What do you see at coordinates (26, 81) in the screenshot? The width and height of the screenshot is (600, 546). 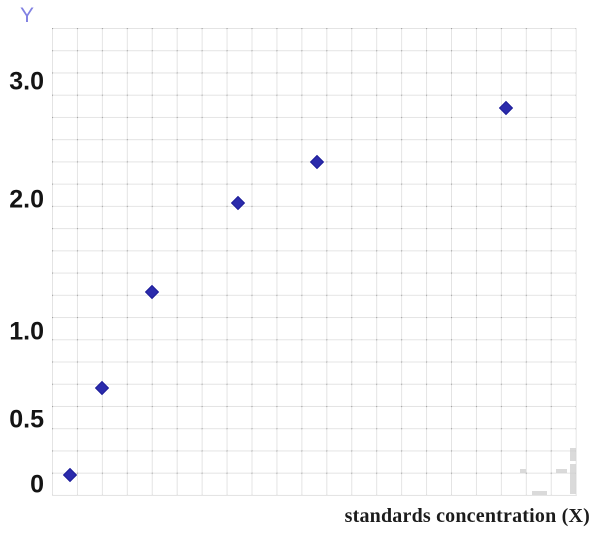 I see `y-tick-label: 3.0` at bounding box center [26, 81].